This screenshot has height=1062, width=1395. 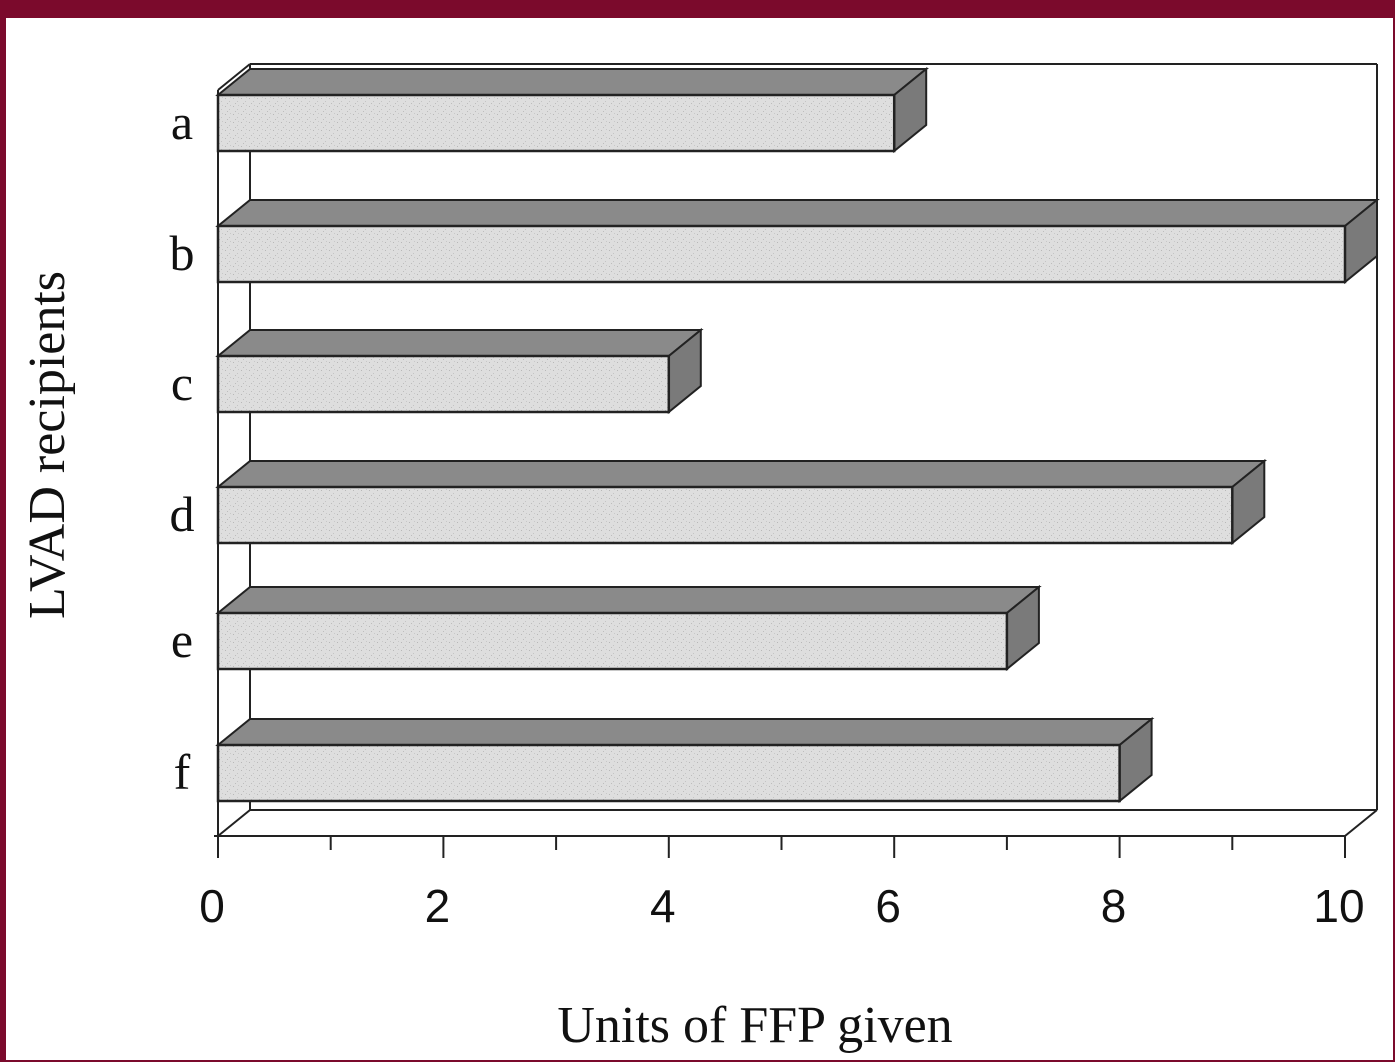 I want to click on category-labels: a b c d e f, so click(x=182, y=447).